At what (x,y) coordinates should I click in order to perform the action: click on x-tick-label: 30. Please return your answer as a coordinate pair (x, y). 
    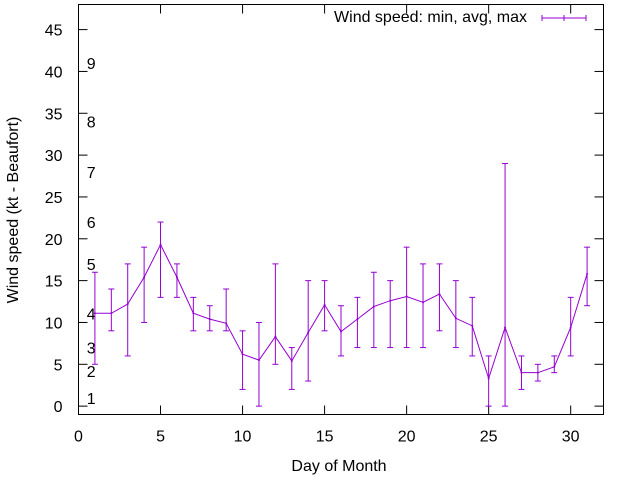
    Looking at the image, I should click on (571, 437).